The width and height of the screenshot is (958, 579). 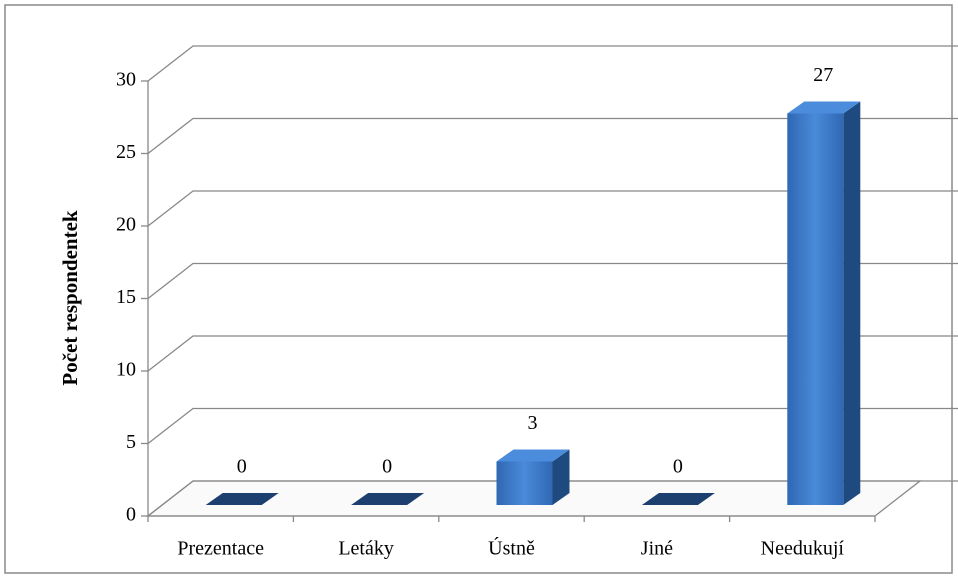 What do you see at coordinates (126, 297) in the screenshot?
I see `y-tick-label: 15` at bounding box center [126, 297].